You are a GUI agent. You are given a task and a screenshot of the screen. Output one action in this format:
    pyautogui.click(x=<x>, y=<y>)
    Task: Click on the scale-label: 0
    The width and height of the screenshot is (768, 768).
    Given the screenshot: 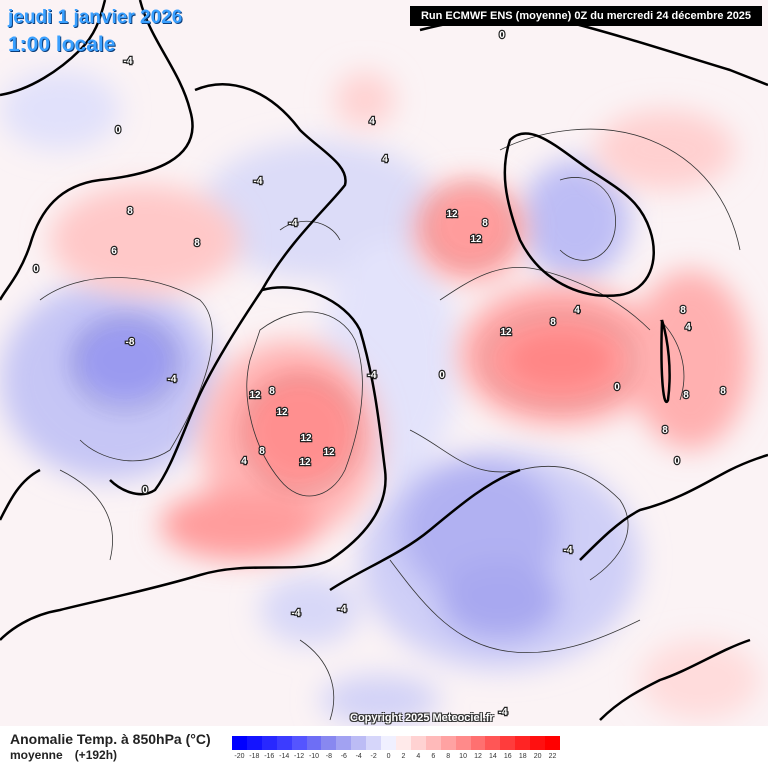 What is the action you would take?
    pyautogui.click(x=388, y=756)
    